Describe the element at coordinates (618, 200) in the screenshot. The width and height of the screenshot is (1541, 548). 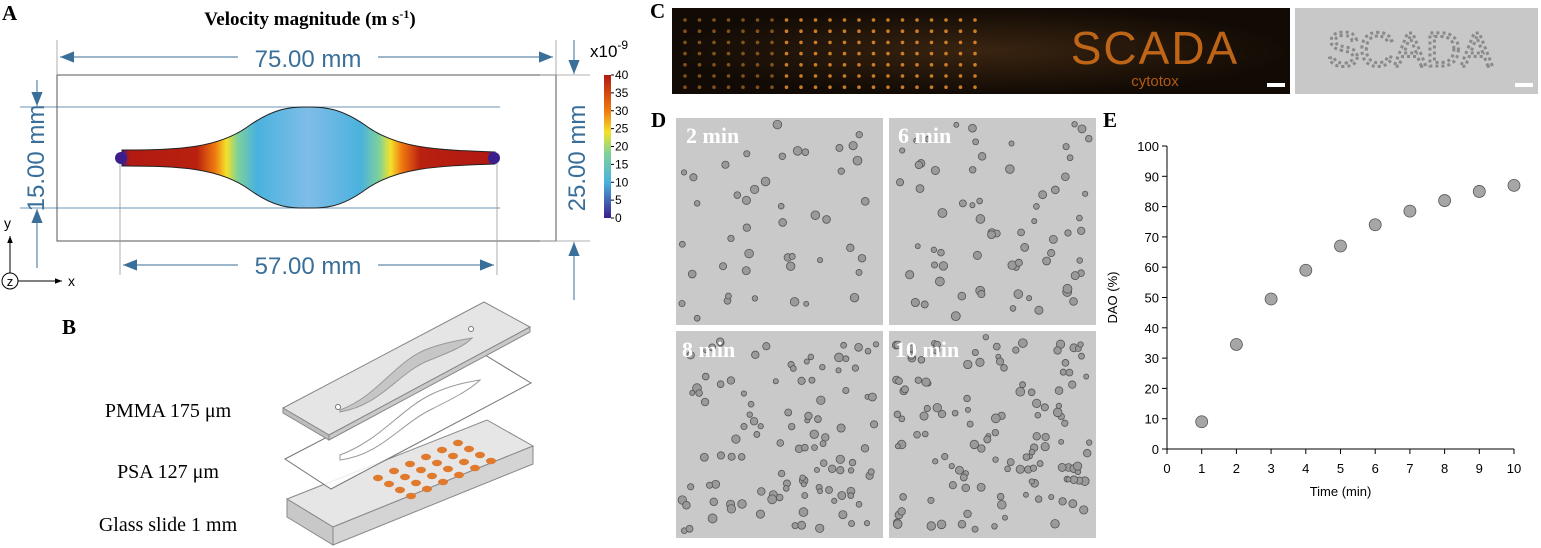
I see `colorbar-tick-label: 5` at that location.